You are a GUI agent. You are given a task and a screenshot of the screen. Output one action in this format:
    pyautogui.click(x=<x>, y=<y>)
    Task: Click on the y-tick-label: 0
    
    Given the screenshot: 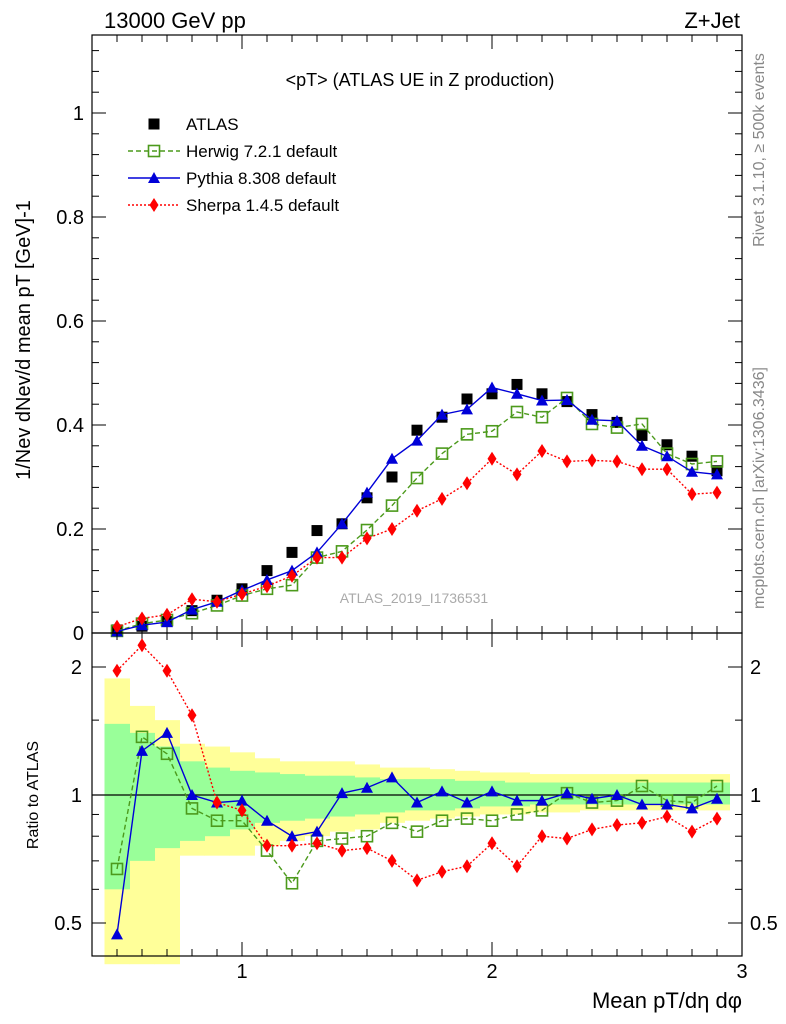 What is the action you would take?
    pyautogui.click(x=78, y=634)
    